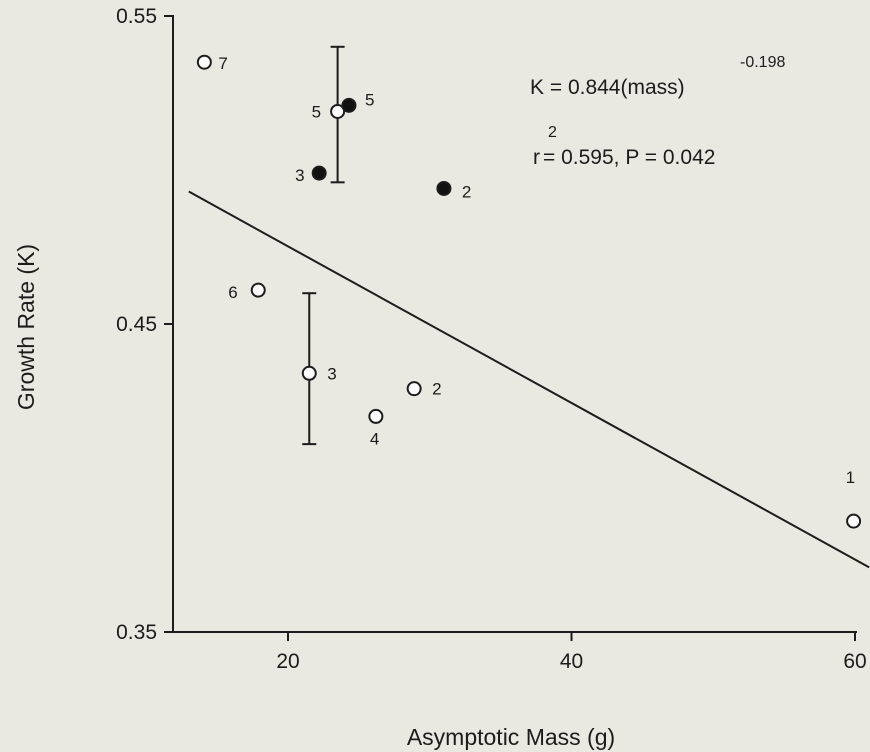 This screenshot has width=870, height=752. I want to click on x-tick-label: 20, so click(287, 661).